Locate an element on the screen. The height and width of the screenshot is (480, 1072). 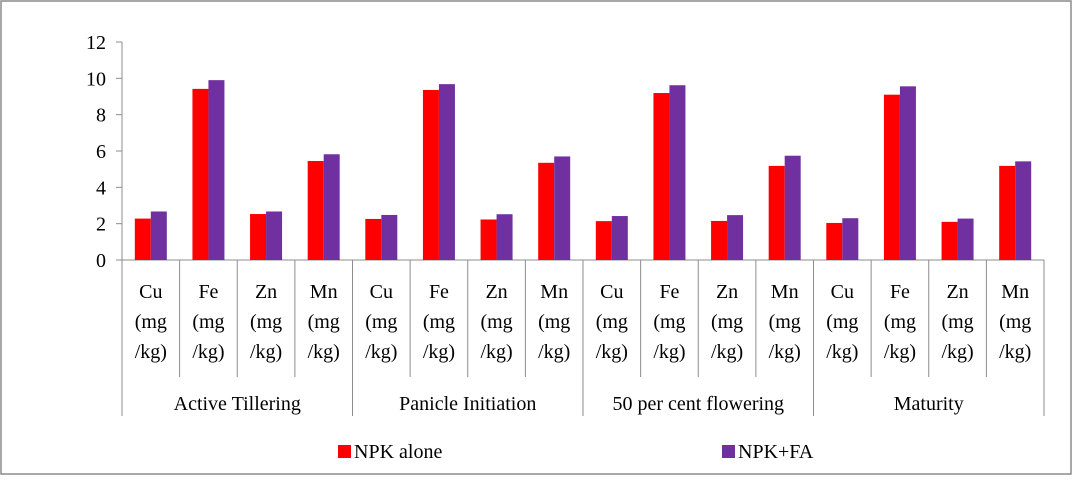
group-label: 50 per cent flowering is located at coordinates (698, 404).